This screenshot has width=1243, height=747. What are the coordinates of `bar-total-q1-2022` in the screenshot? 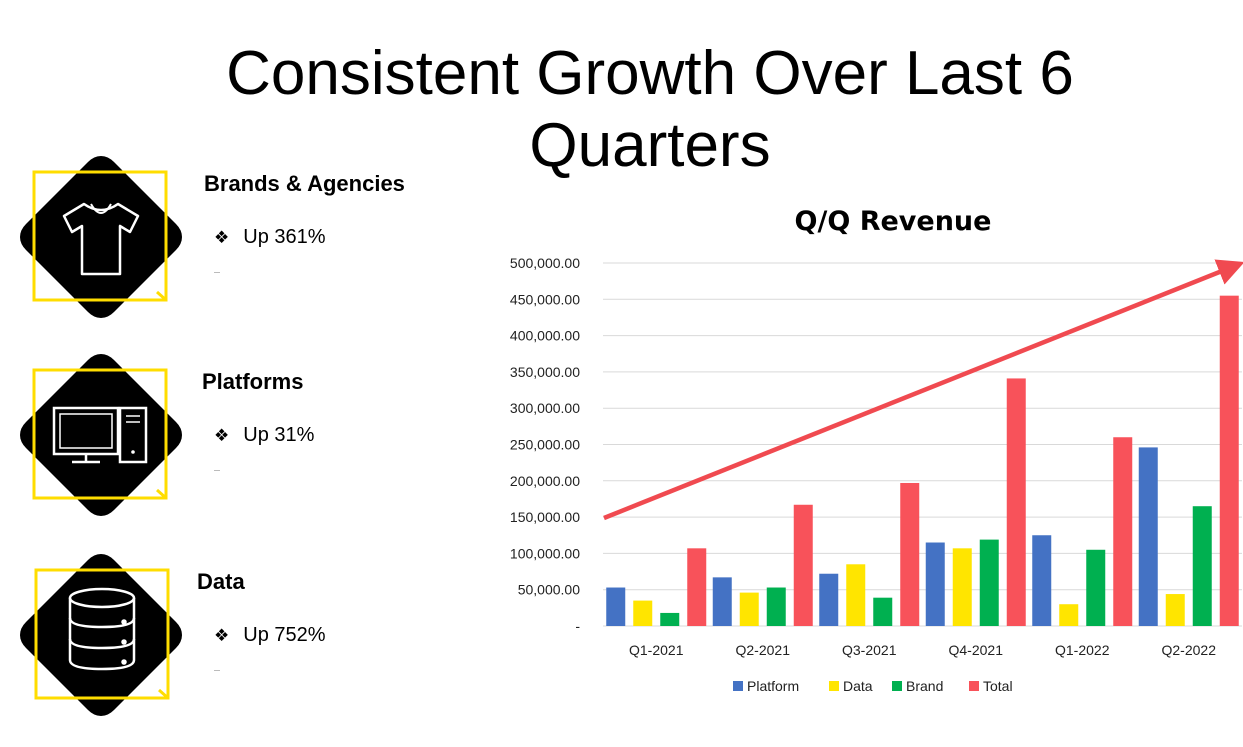 It's located at (1123, 531).